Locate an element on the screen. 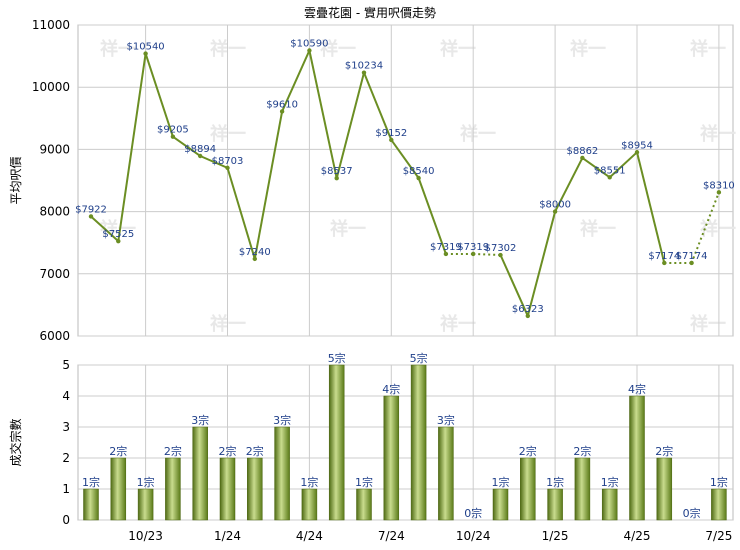 This screenshot has width=740, height=550. line-y-tick-label: 9000 is located at coordinates (54, 149).